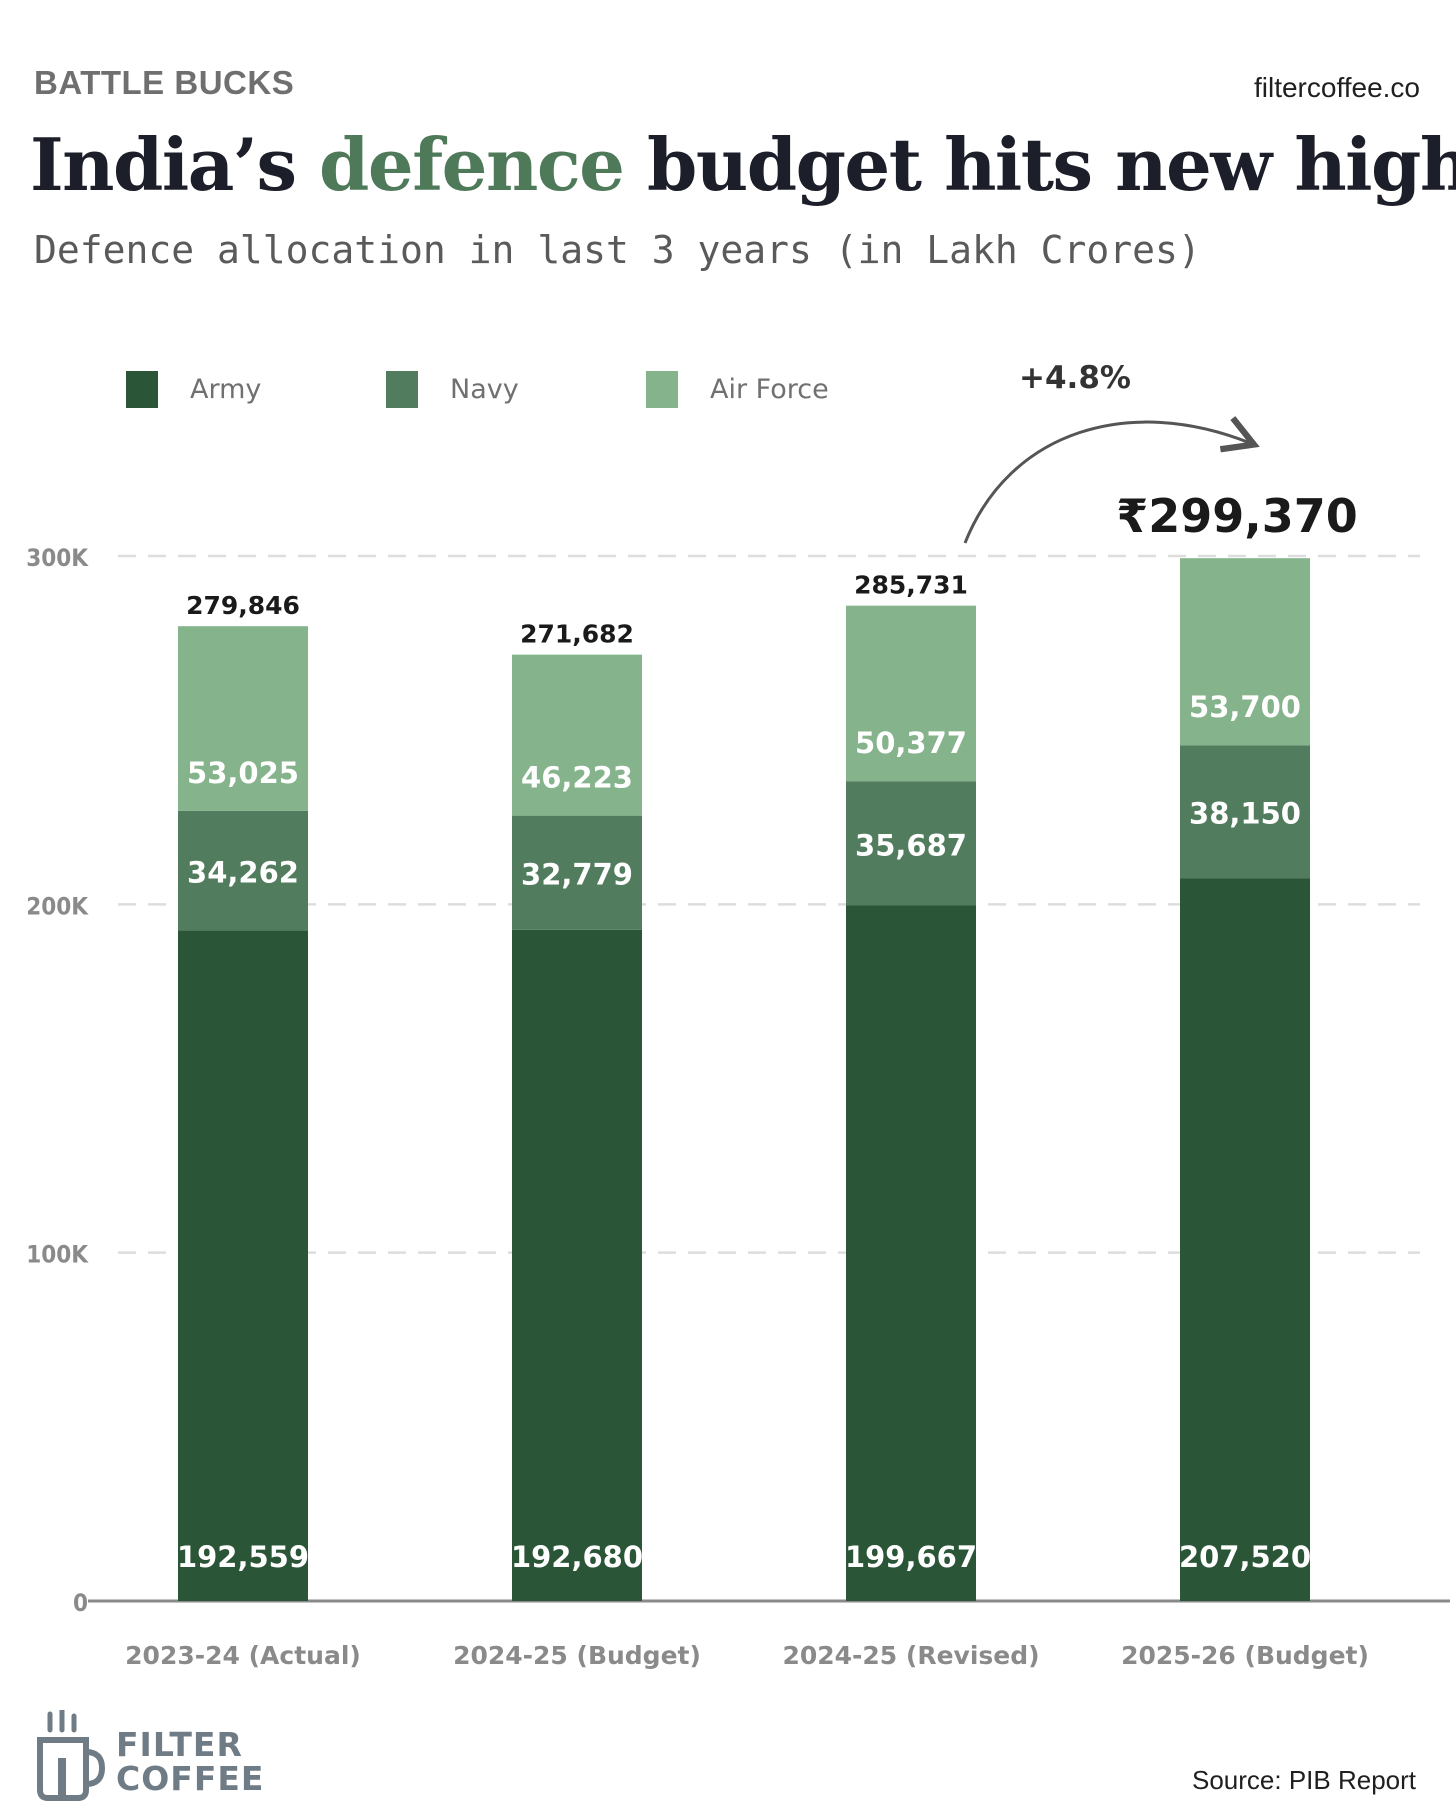  I want to click on legend-item-army: Army, so click(193, 389).